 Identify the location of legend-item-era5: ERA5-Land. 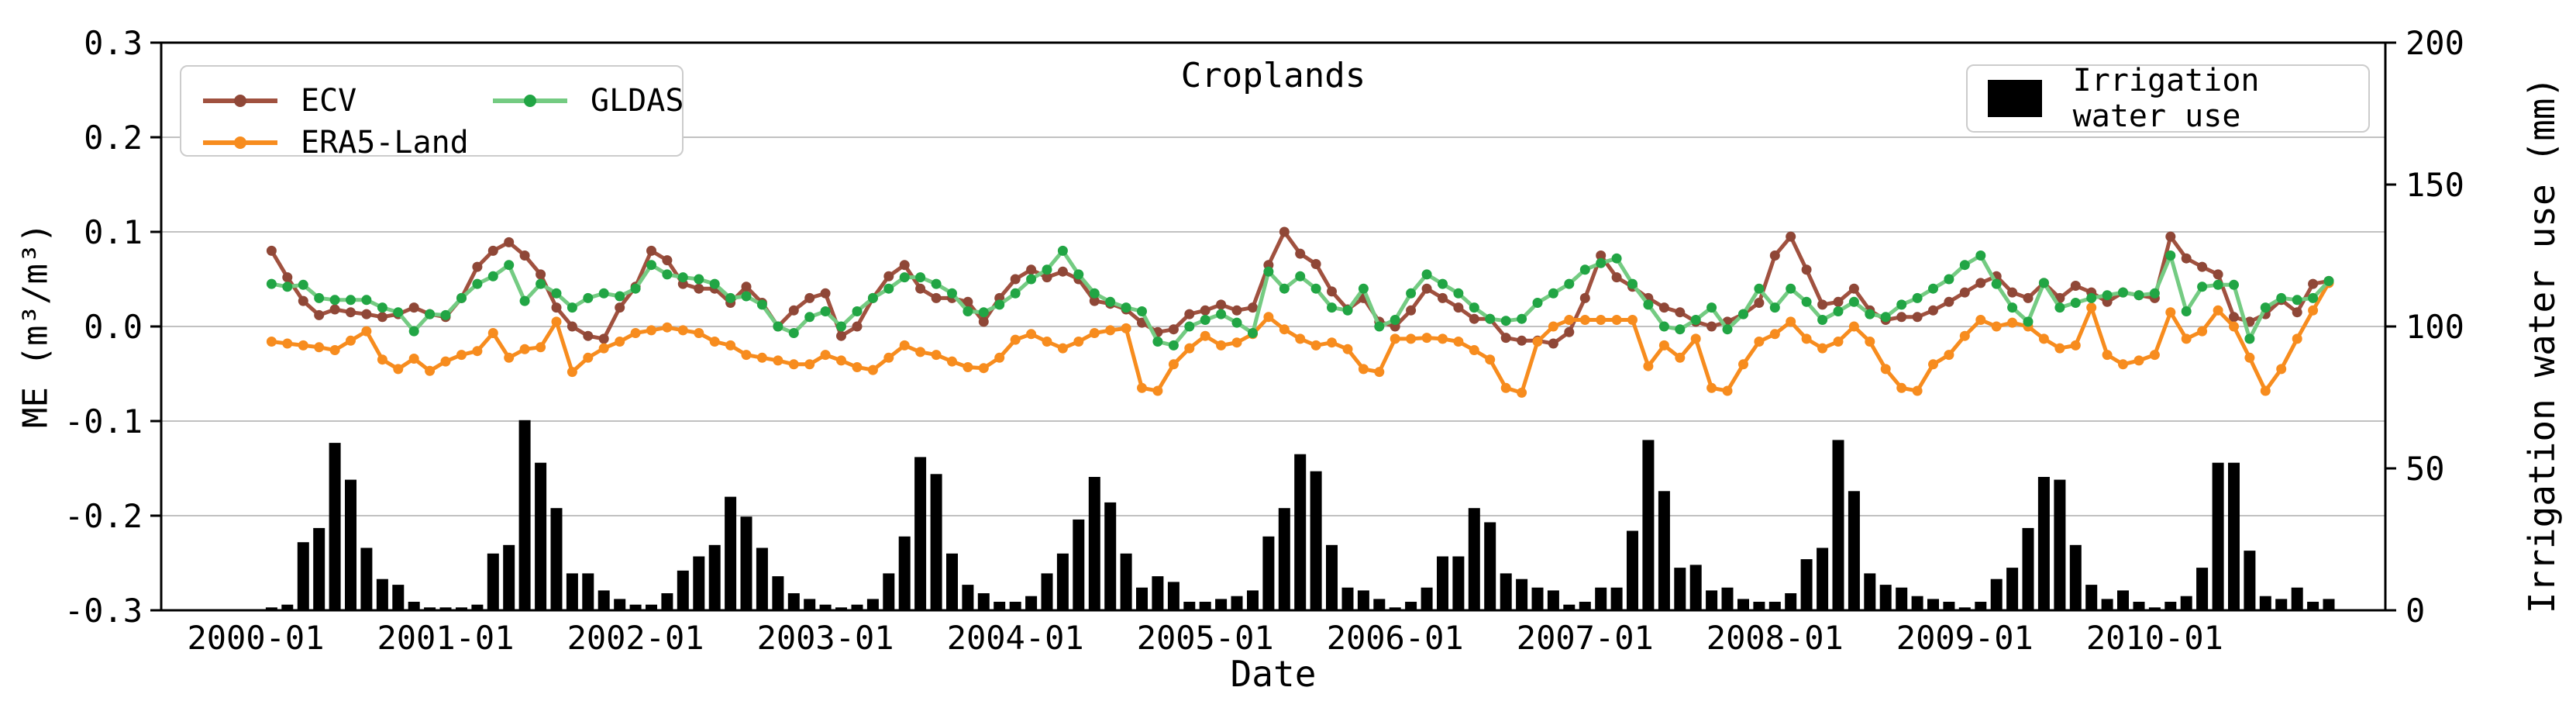
(335, 143).